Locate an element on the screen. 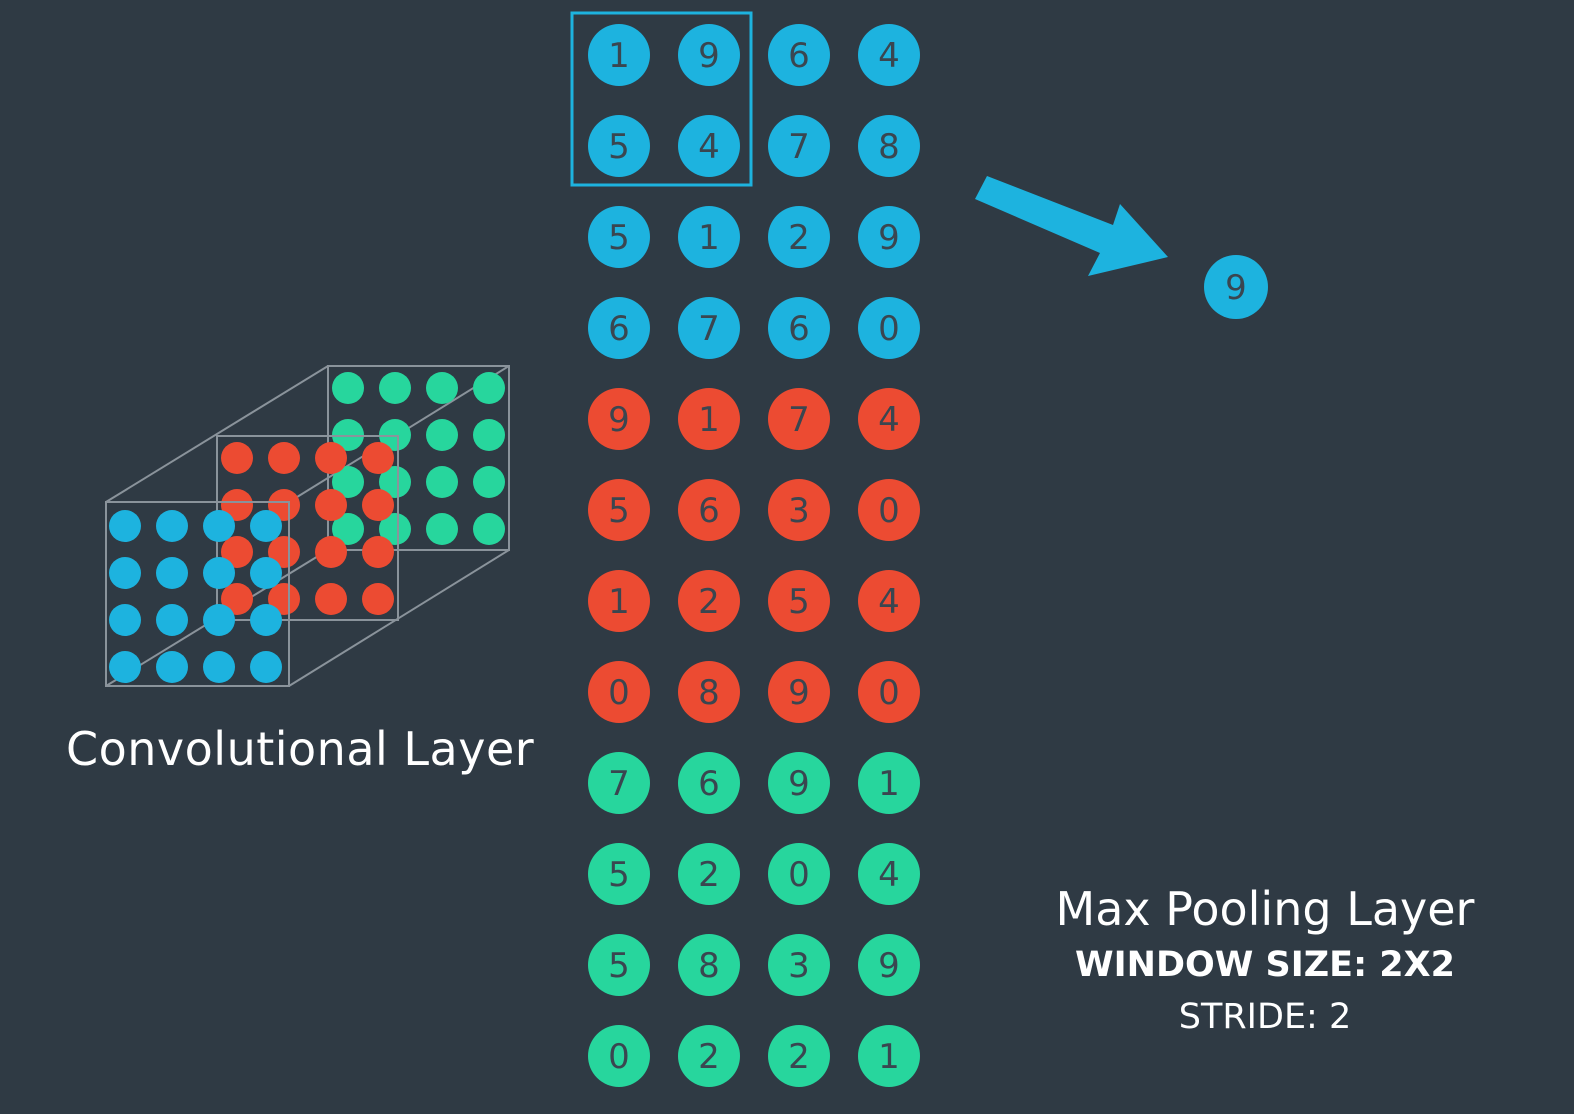 The image size is (1574, 1114). pooling-window-highlight is located at coordinates (661, 99).